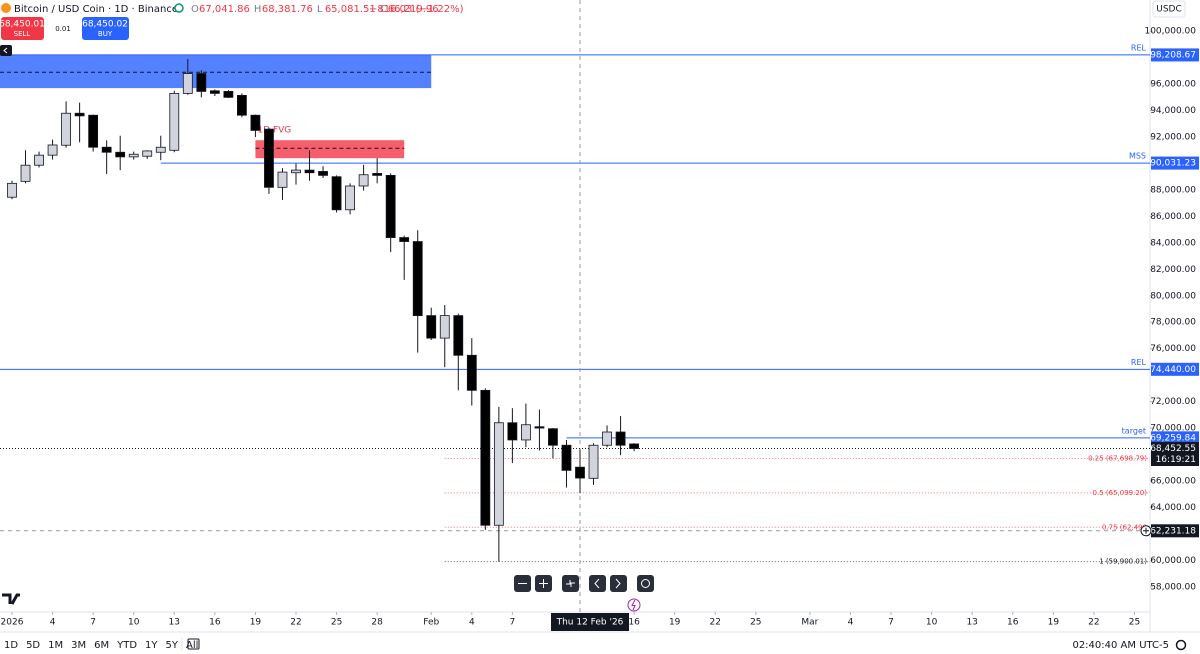 The image size is (1200, 654). What do you see at coordinates (11, 599) in the screenshot?
I see `logo` at bounding box center [11, 599].